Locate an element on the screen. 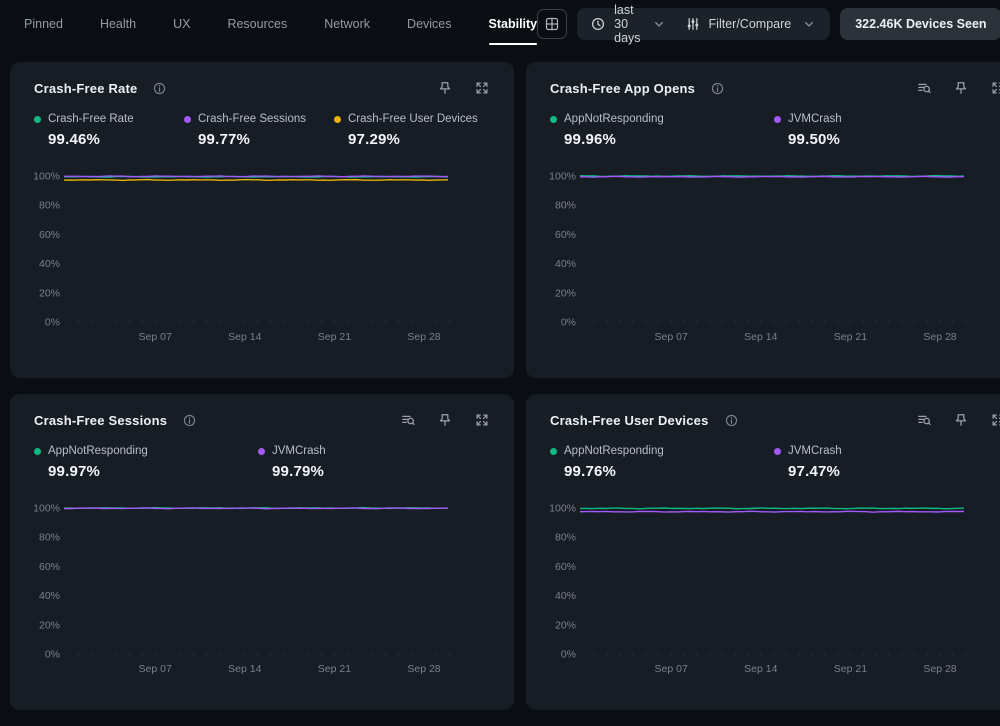 This screenshot has width=1000, height=726. legend-item: AppNotResponding 99.97% is located at coordinates (146, 462).